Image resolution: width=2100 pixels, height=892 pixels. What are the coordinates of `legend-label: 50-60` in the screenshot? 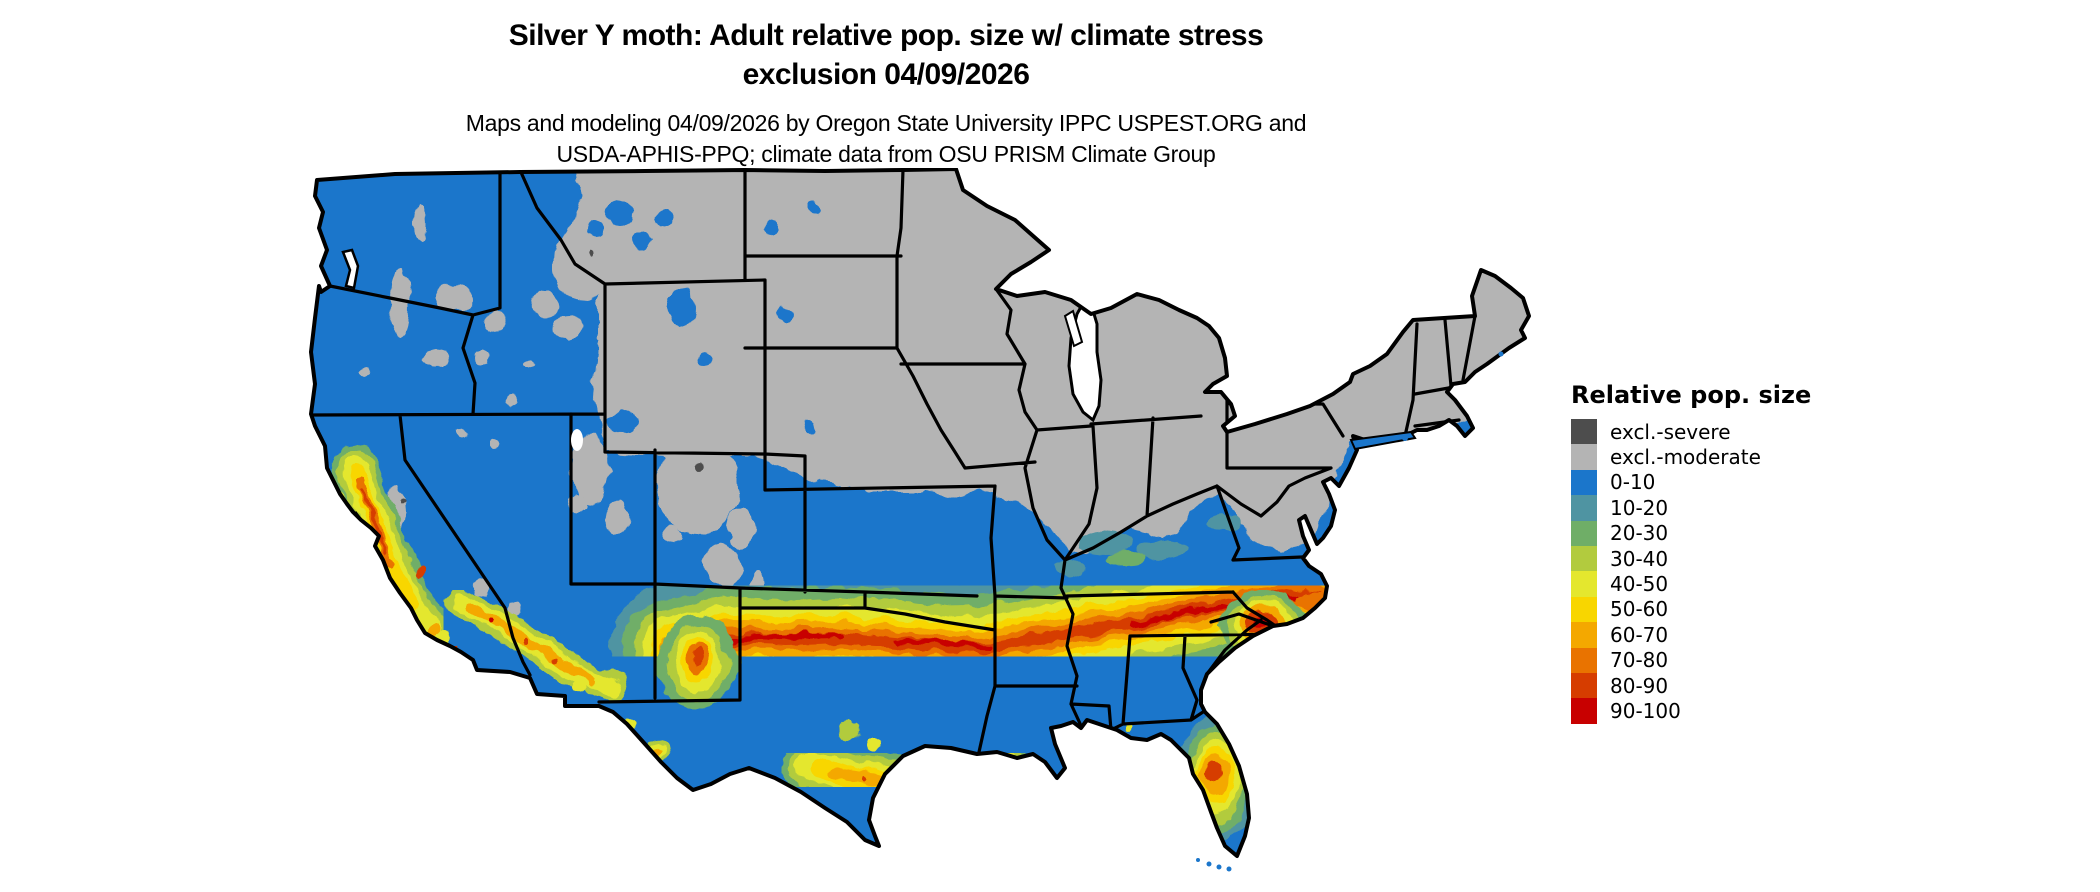 It's located at (1639, 609).